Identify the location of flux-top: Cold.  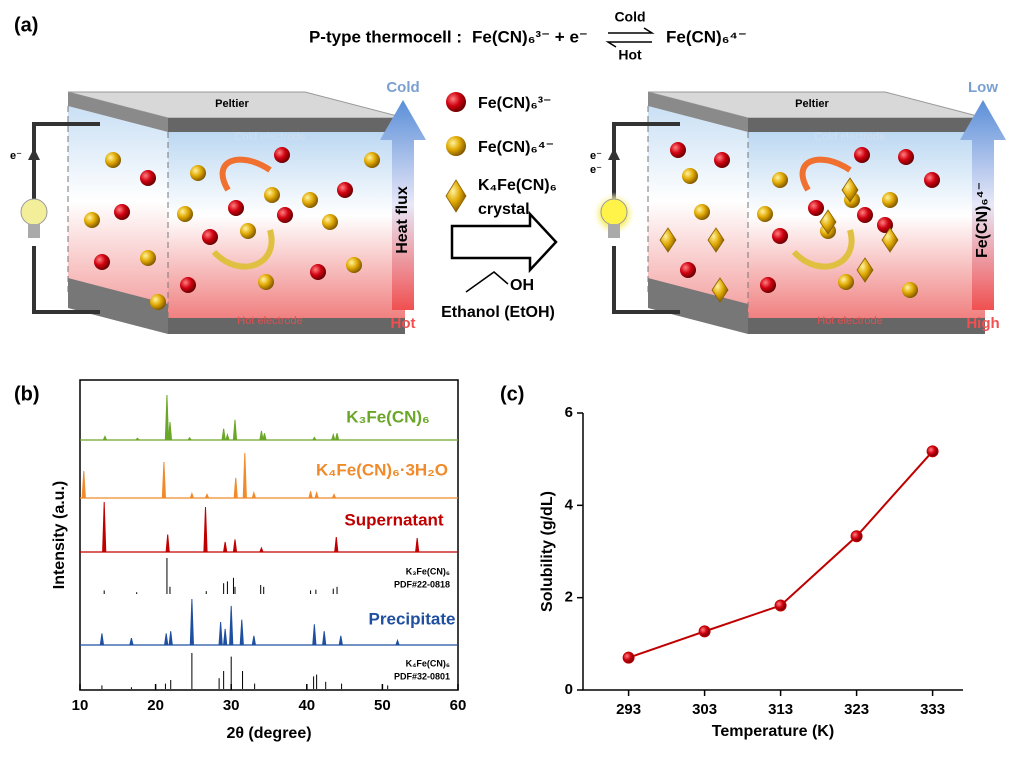
(402, 87).